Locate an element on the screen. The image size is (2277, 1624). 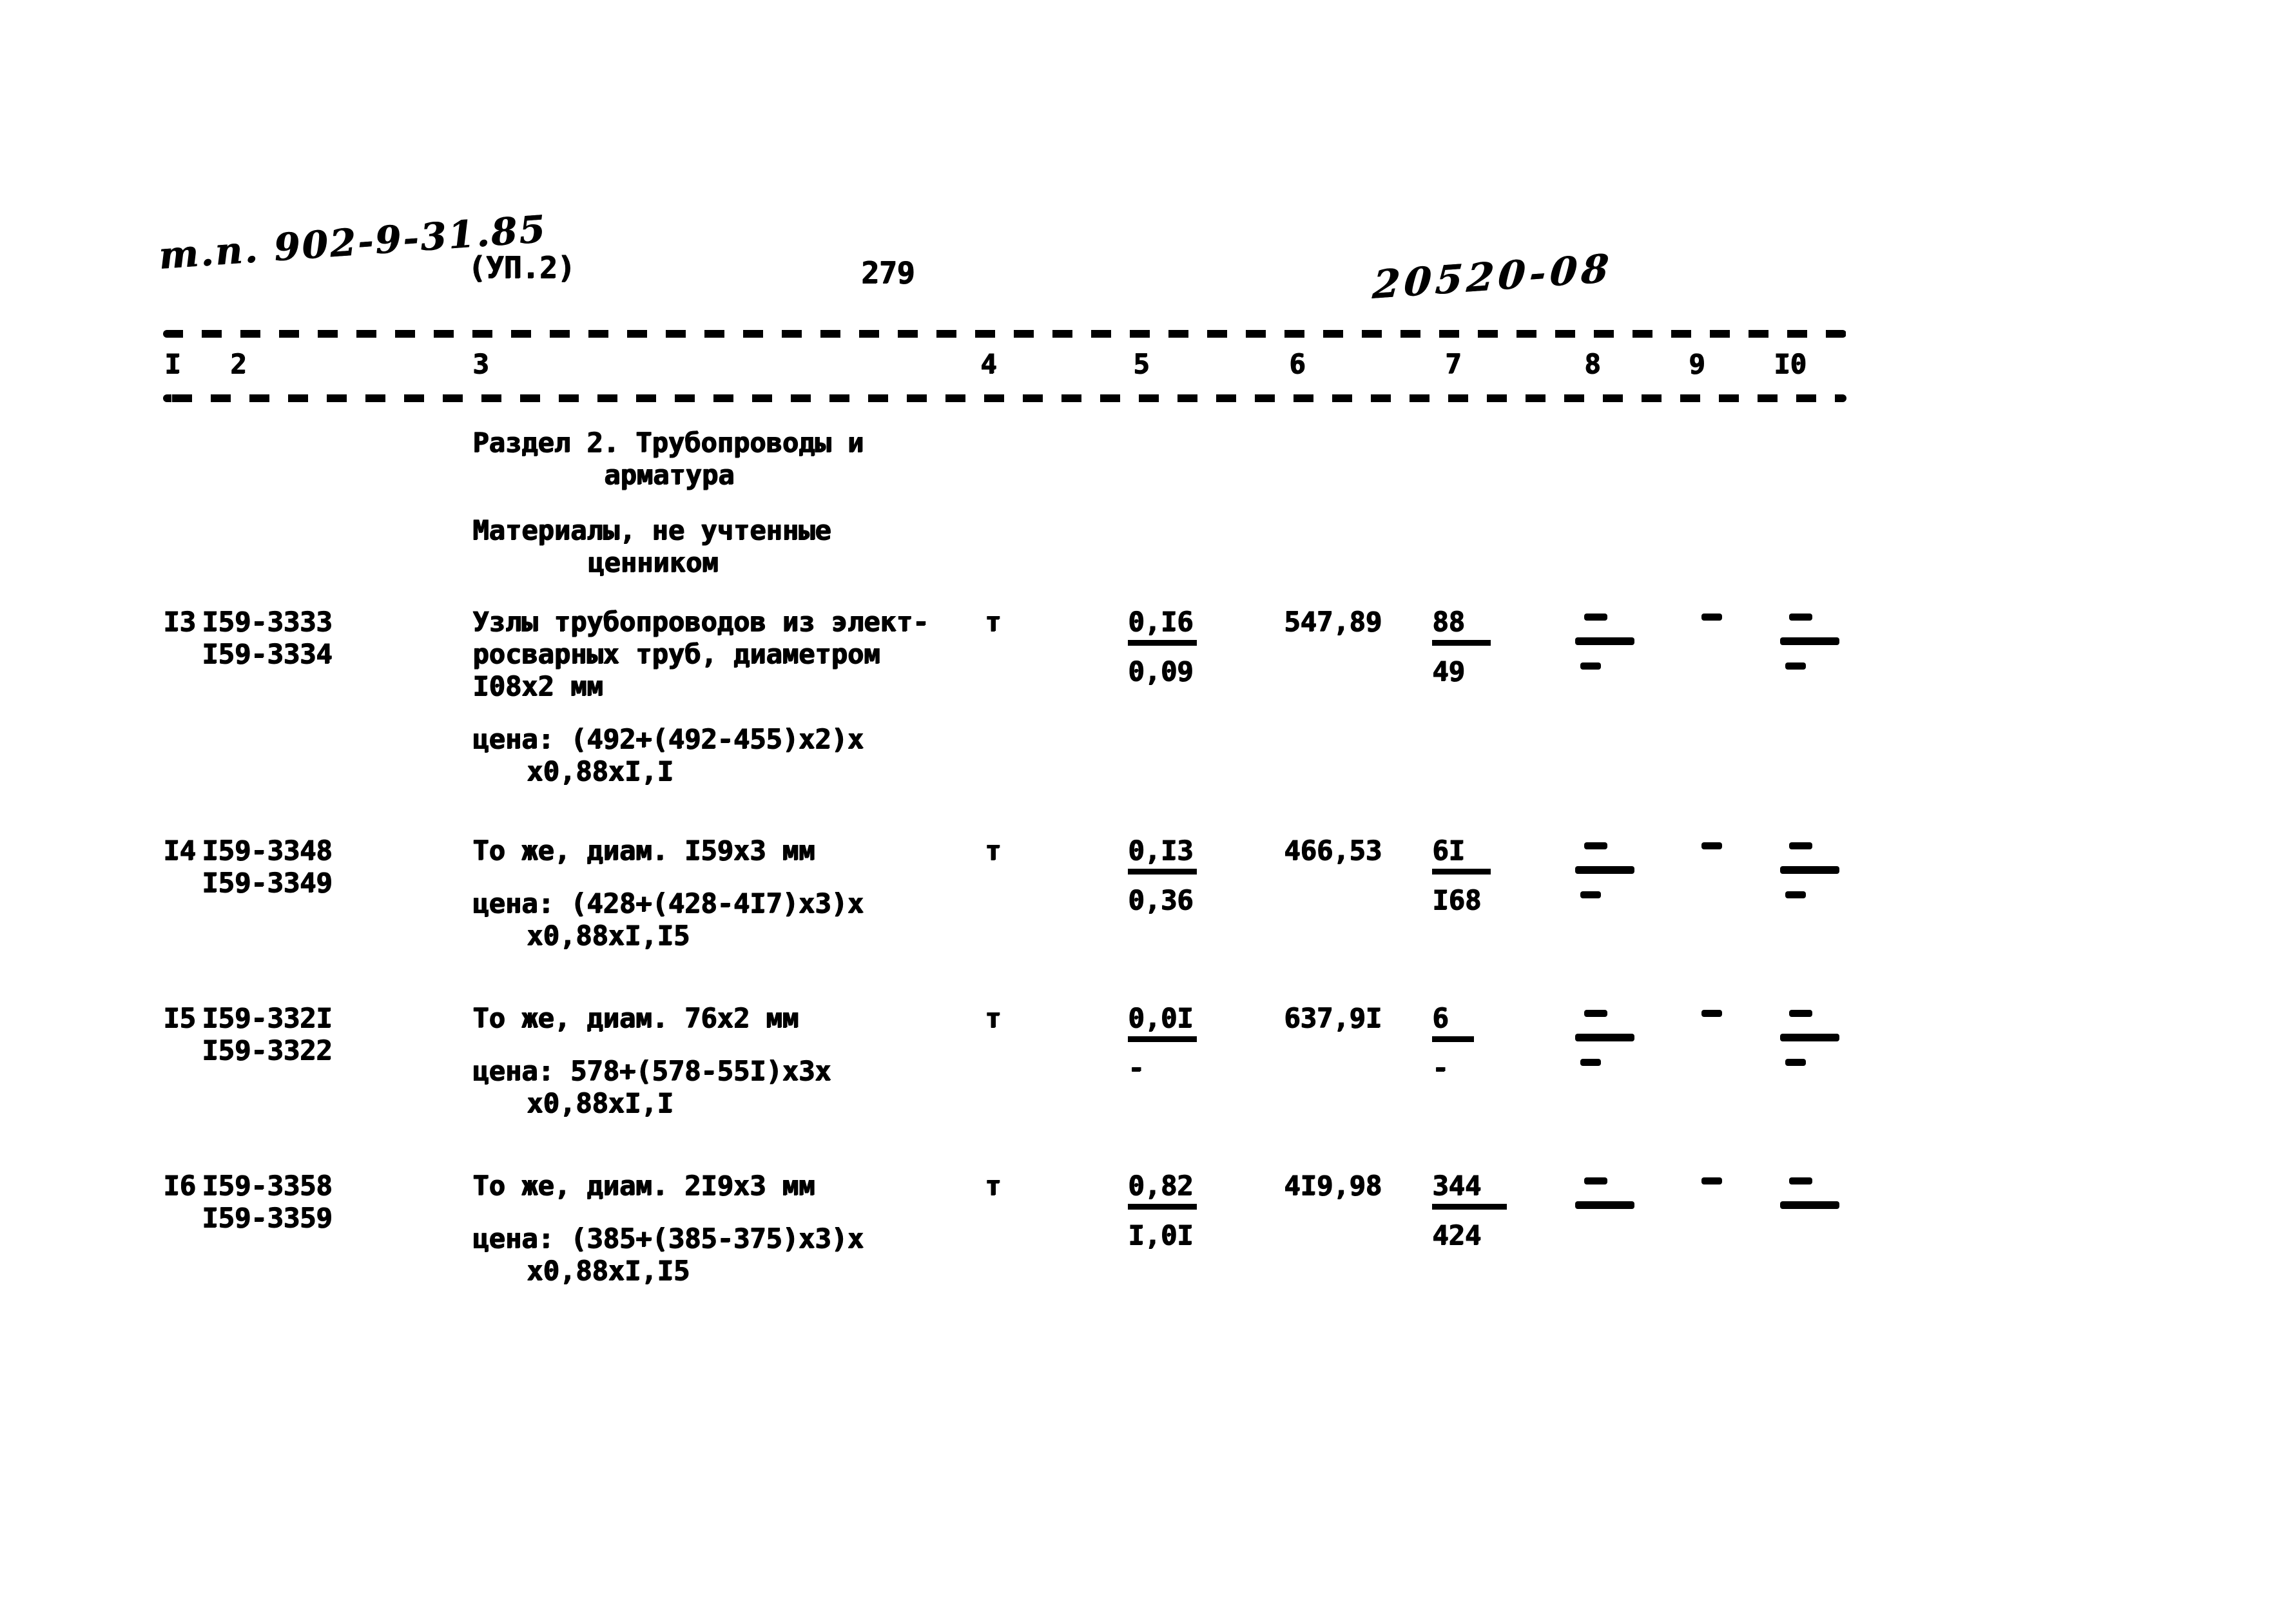
page-number: 279 is located at coordinates (888, 273).